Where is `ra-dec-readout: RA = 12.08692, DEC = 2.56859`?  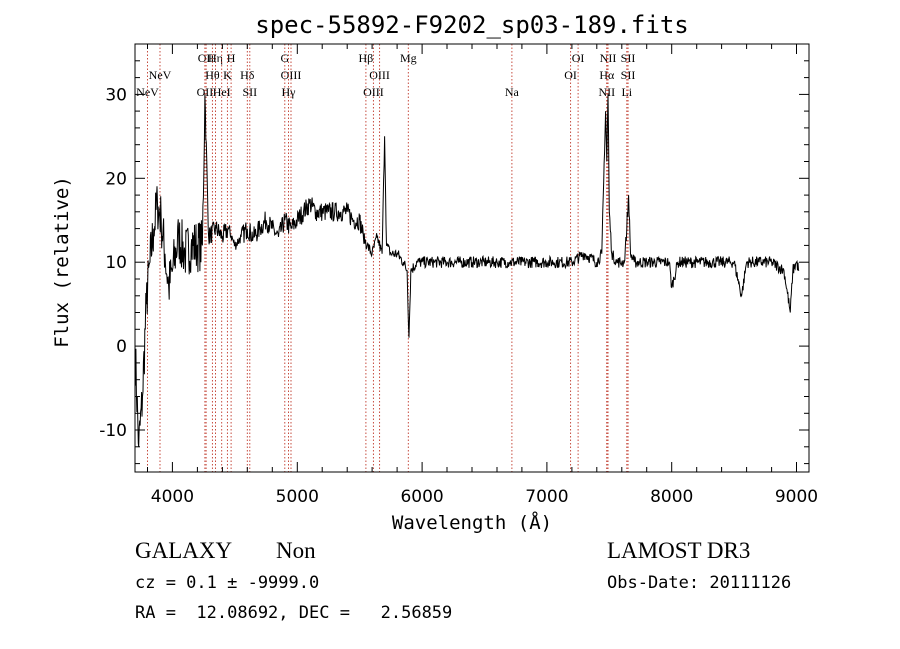
ra-dec-readout: RA = 12.08692, DEC = 2.56859 is located at coordinates (294, 613).